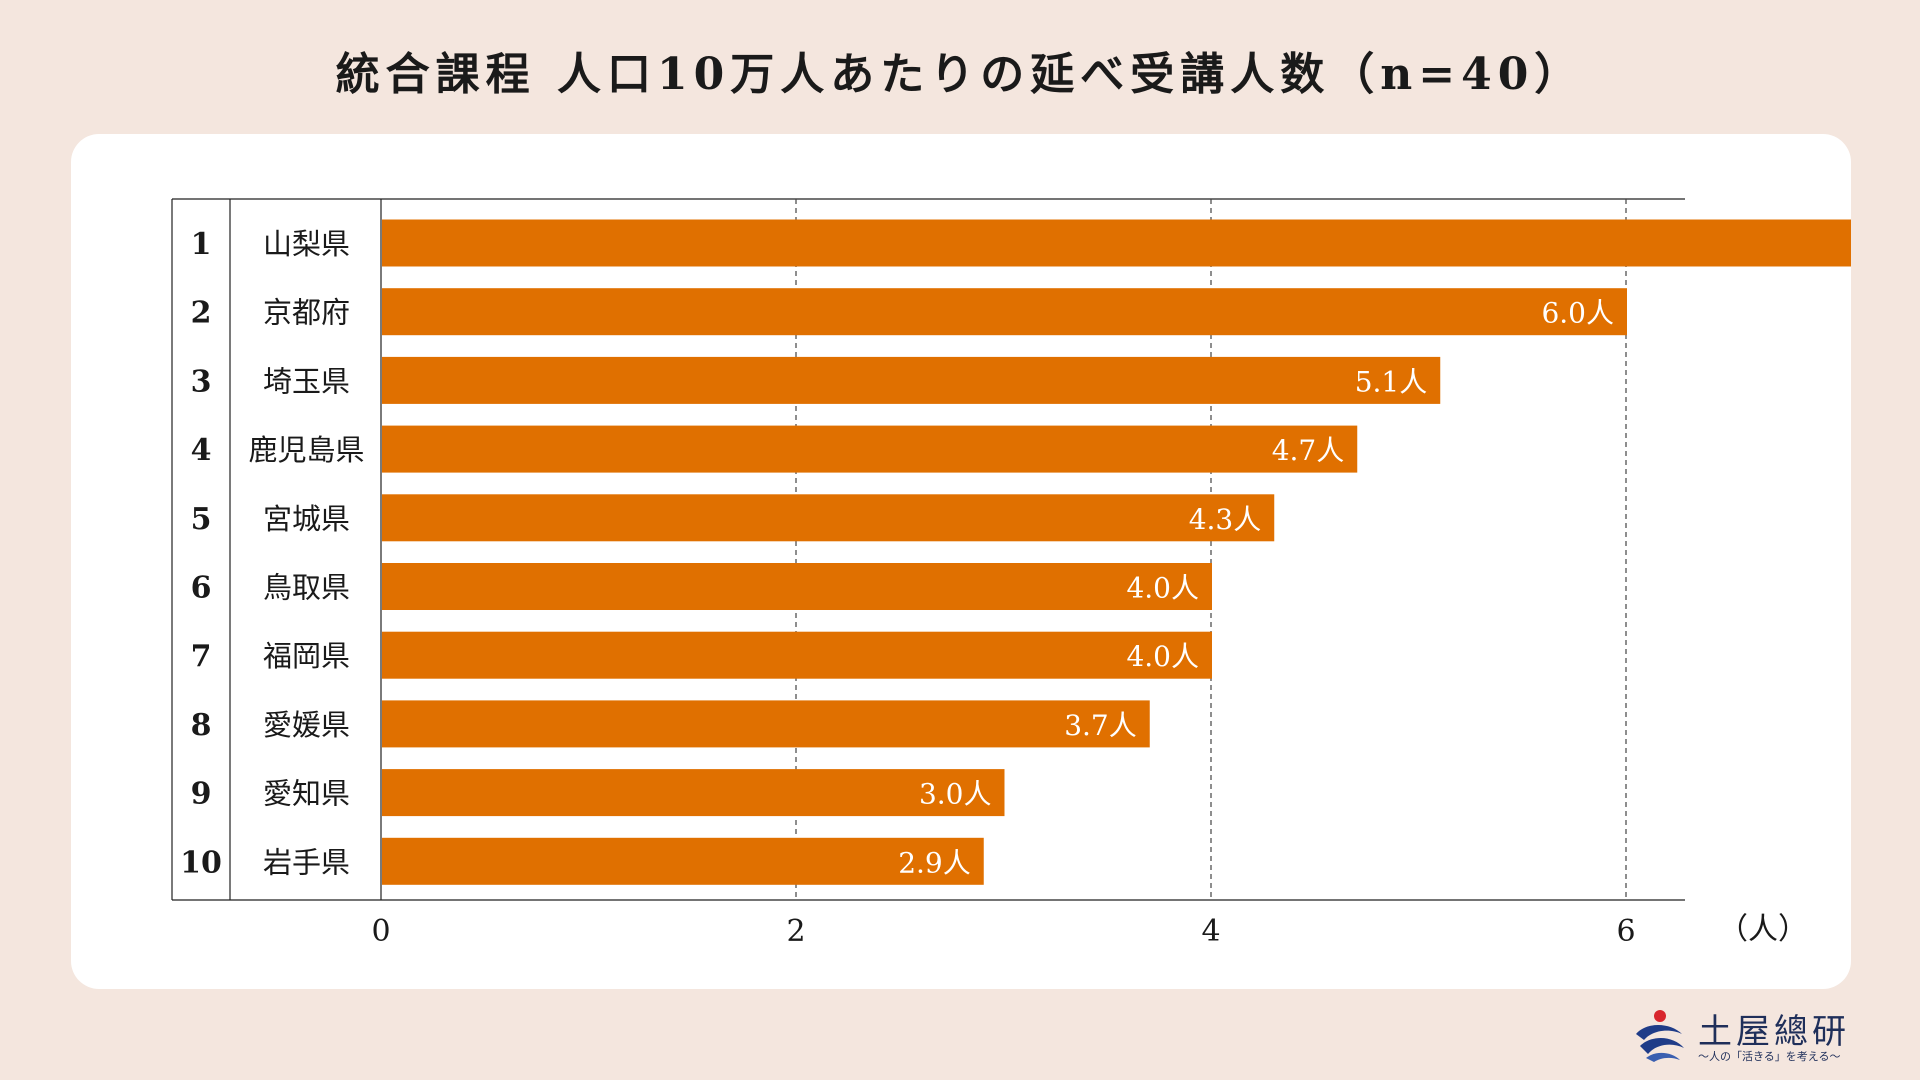  I want to click on x-tick-label: 0, so click(380, 931).